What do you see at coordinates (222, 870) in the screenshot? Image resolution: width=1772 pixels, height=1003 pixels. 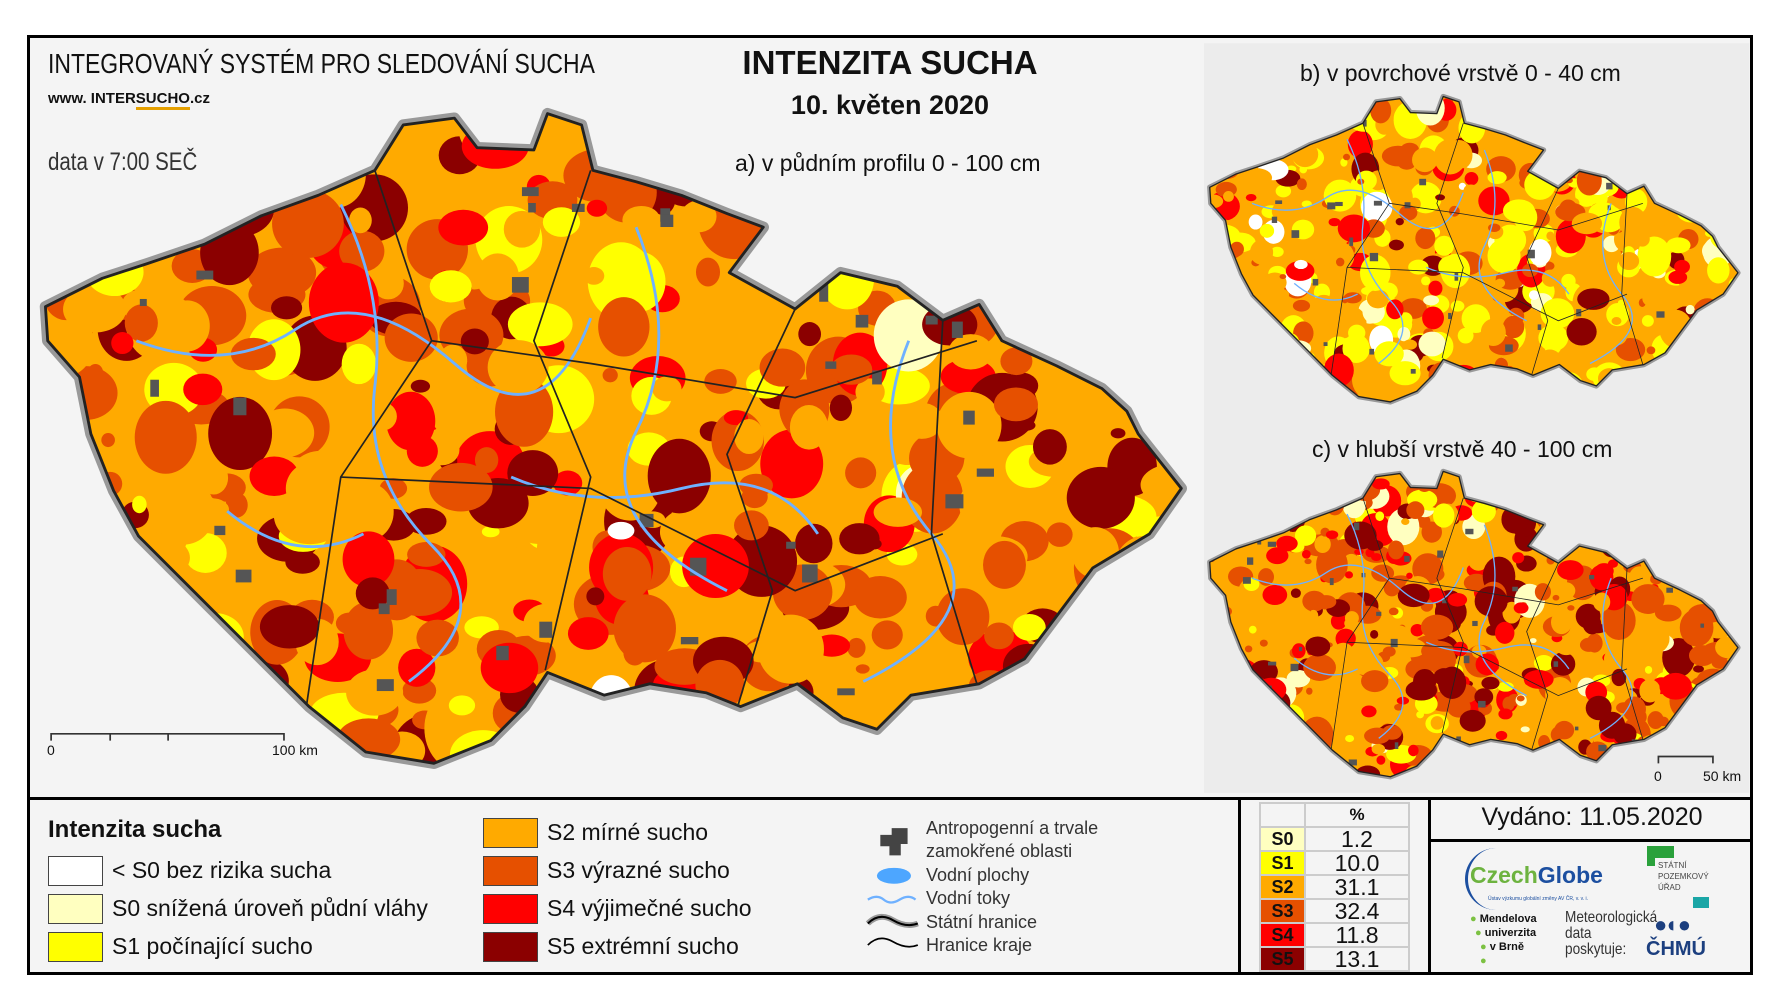 I see `legend-label-s-: < S0 bez rizika sucha` at bounding box center [222, 870].